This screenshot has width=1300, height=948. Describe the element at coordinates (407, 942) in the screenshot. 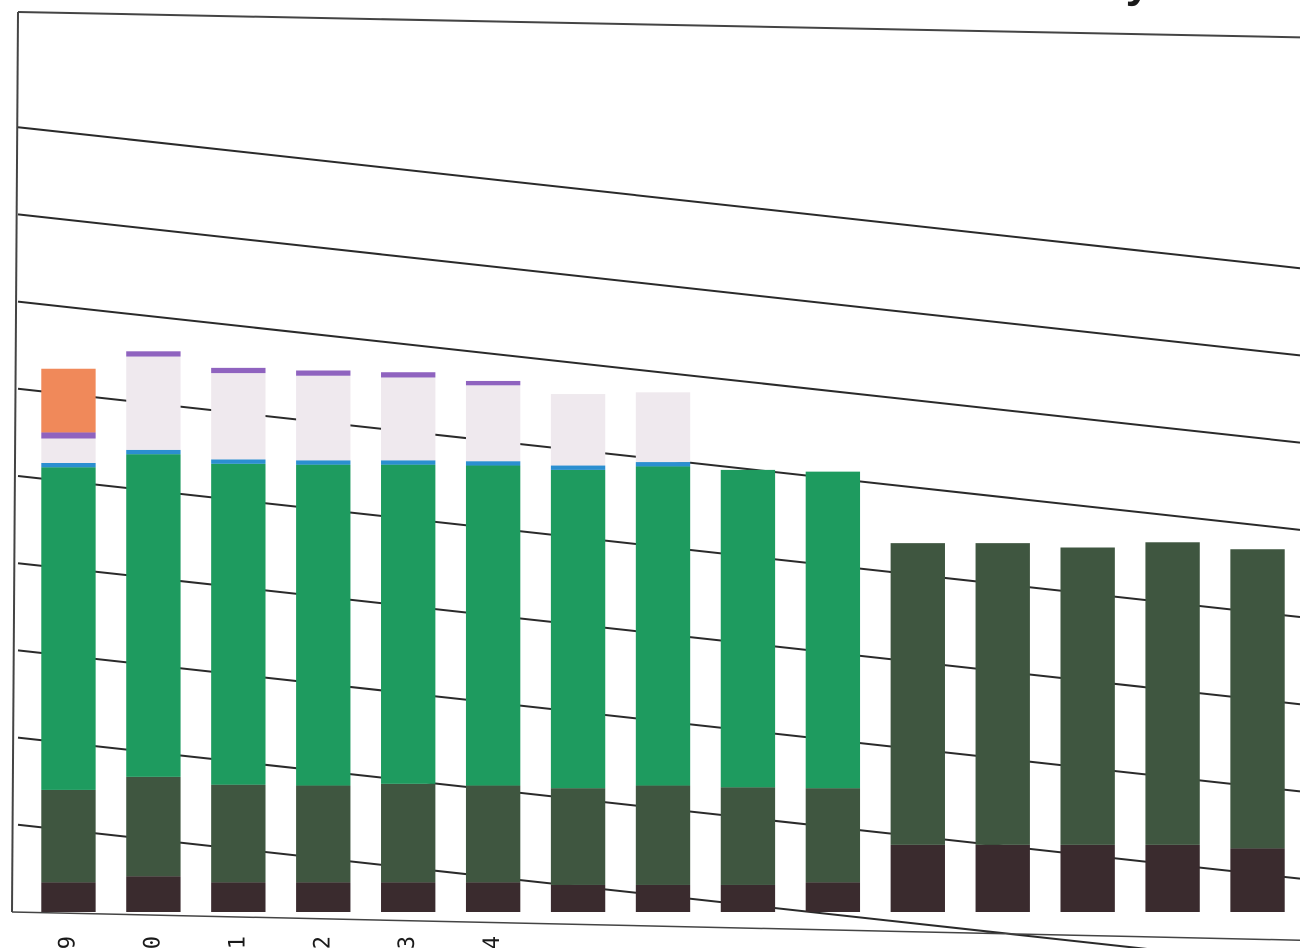

I see `x-tick-label-4: 3` at that location.